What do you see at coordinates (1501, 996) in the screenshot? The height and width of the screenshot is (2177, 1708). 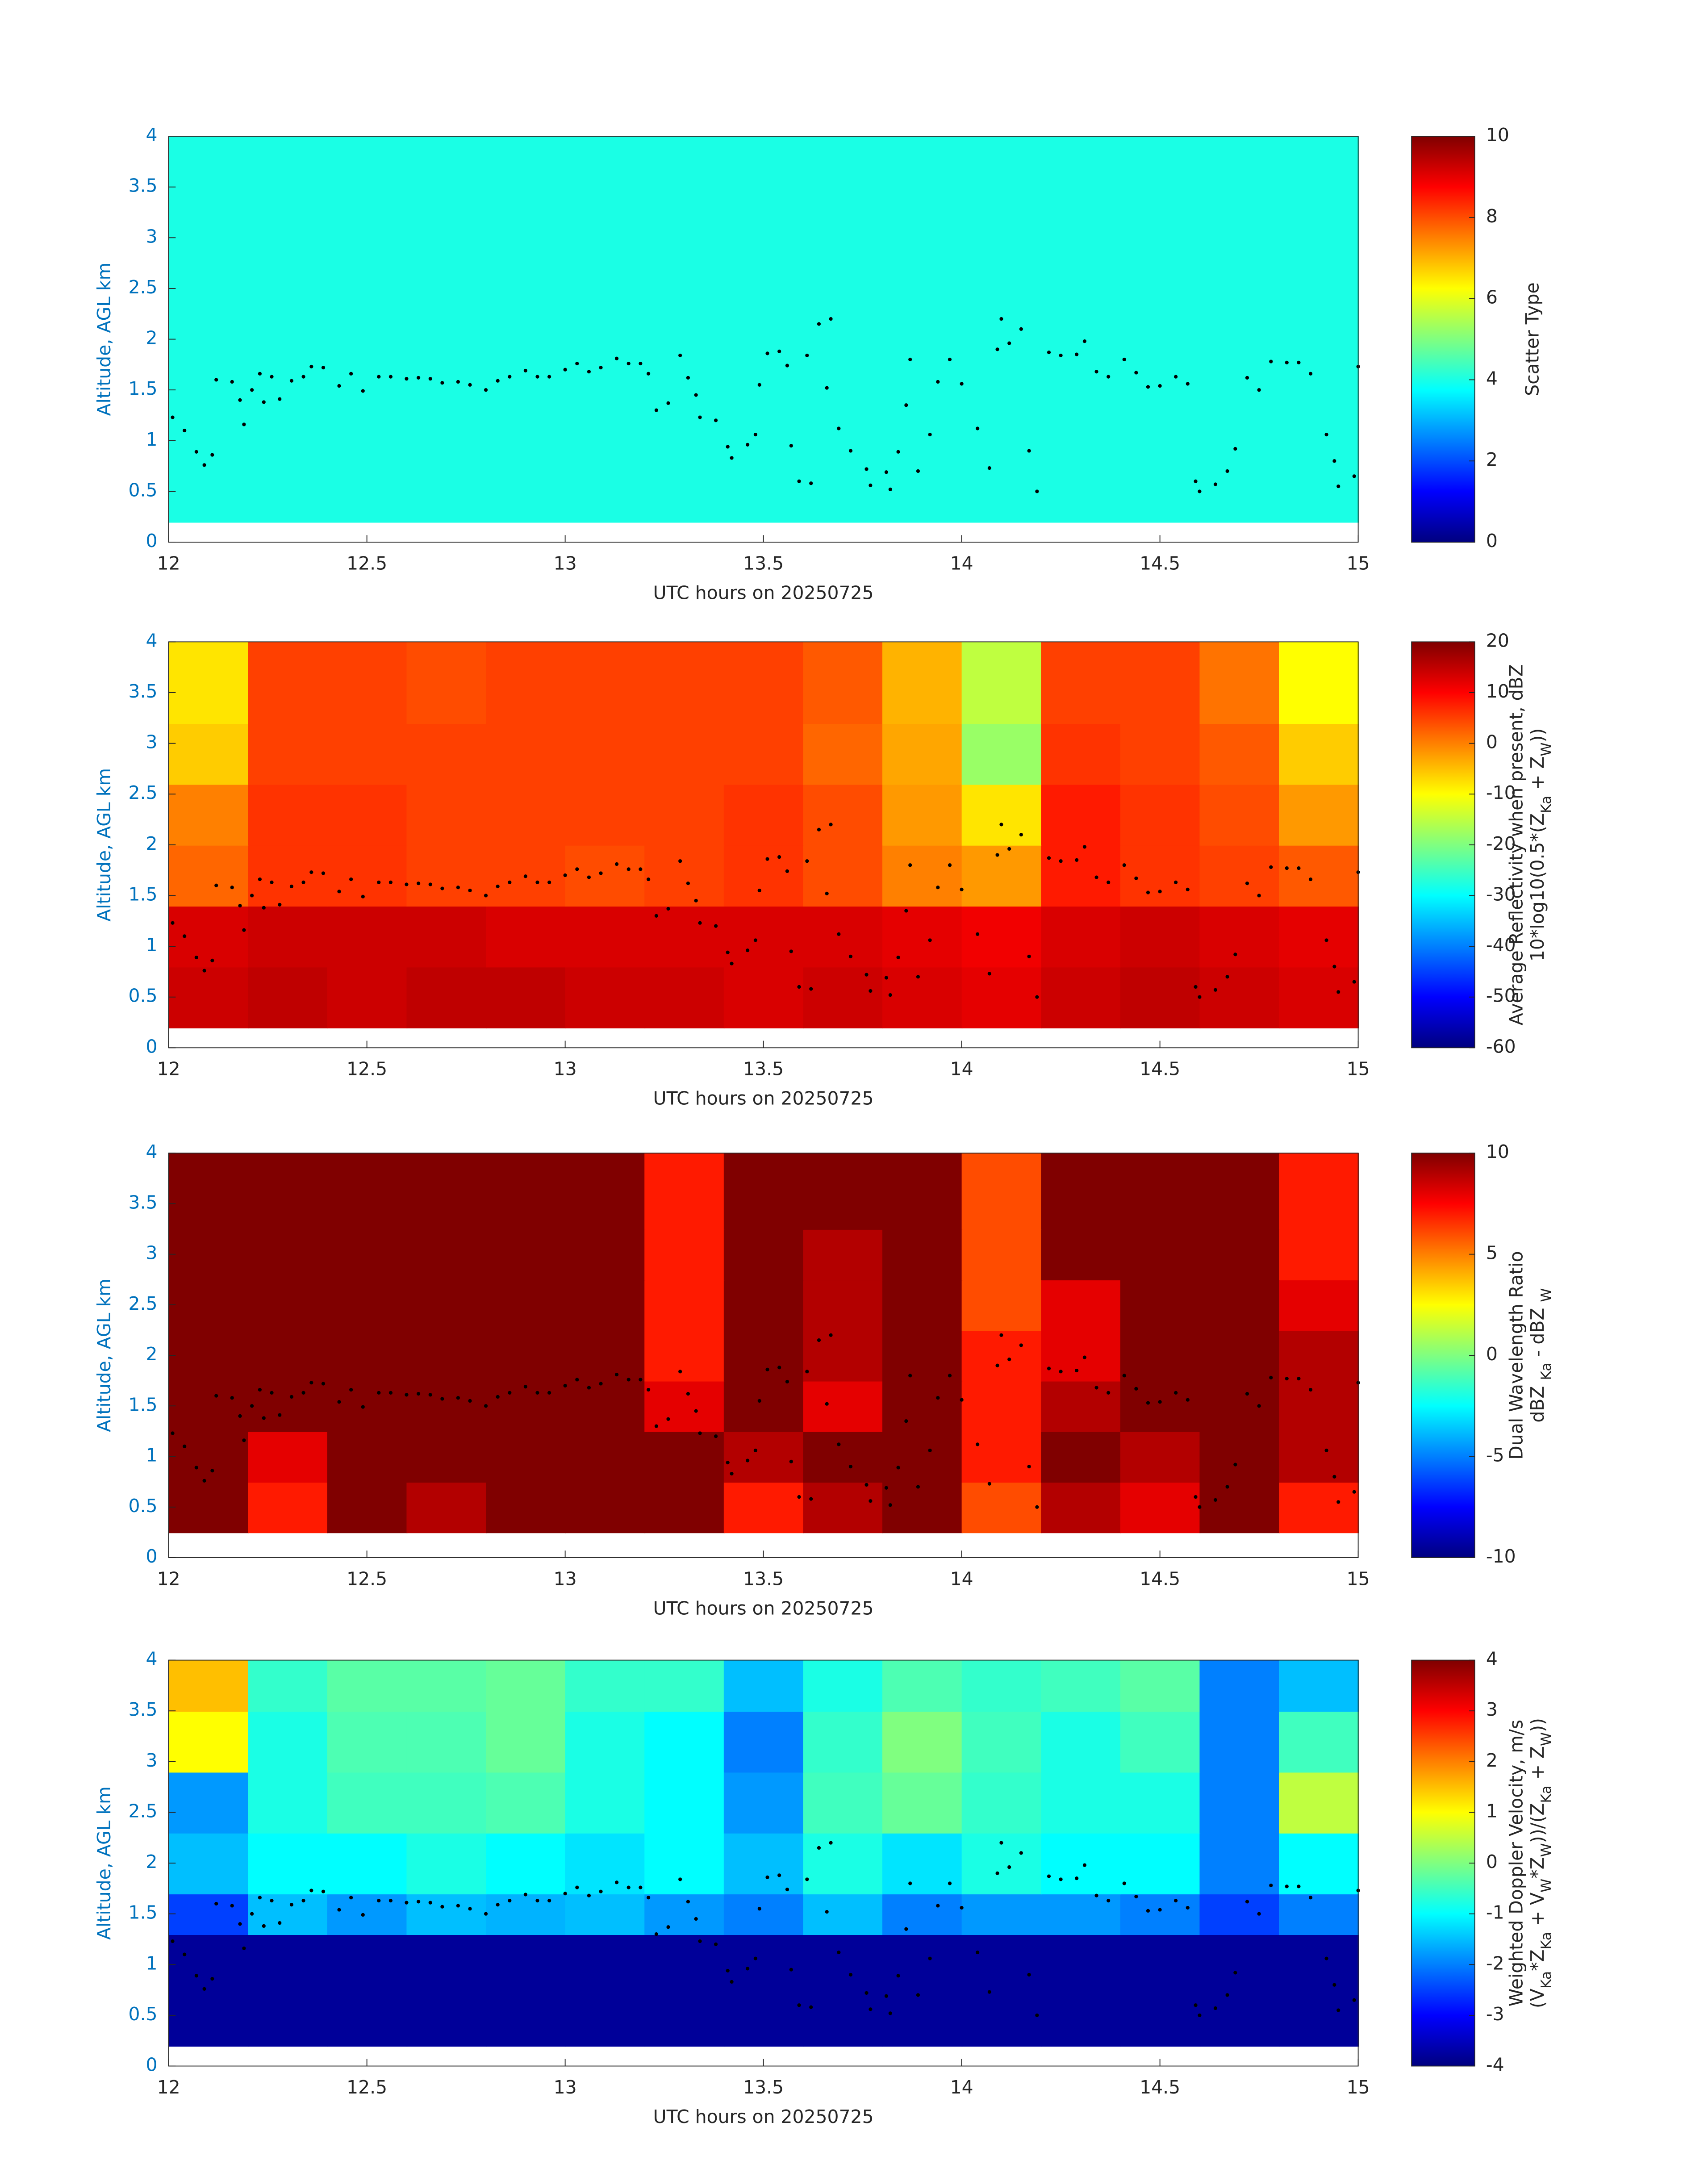 I see `colorbar-tick-label: -50` at bounding box center [1501, 996].